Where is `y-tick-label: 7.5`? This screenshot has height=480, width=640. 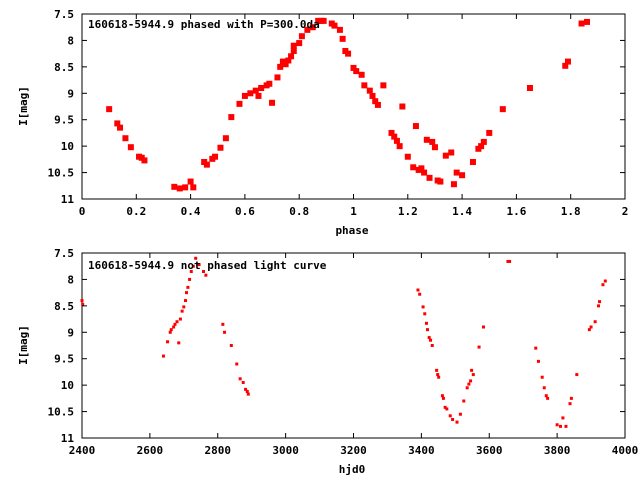
y-tick-label: 7.5 is located at coordinates (64, 253).